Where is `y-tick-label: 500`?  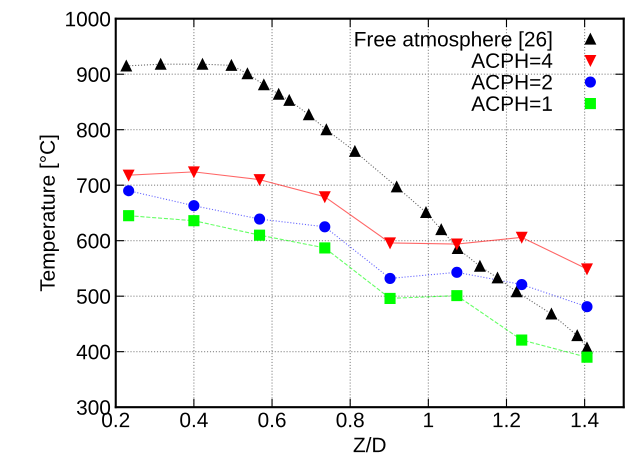
y-tick-label: 500 is located at coordinates (93, 296).